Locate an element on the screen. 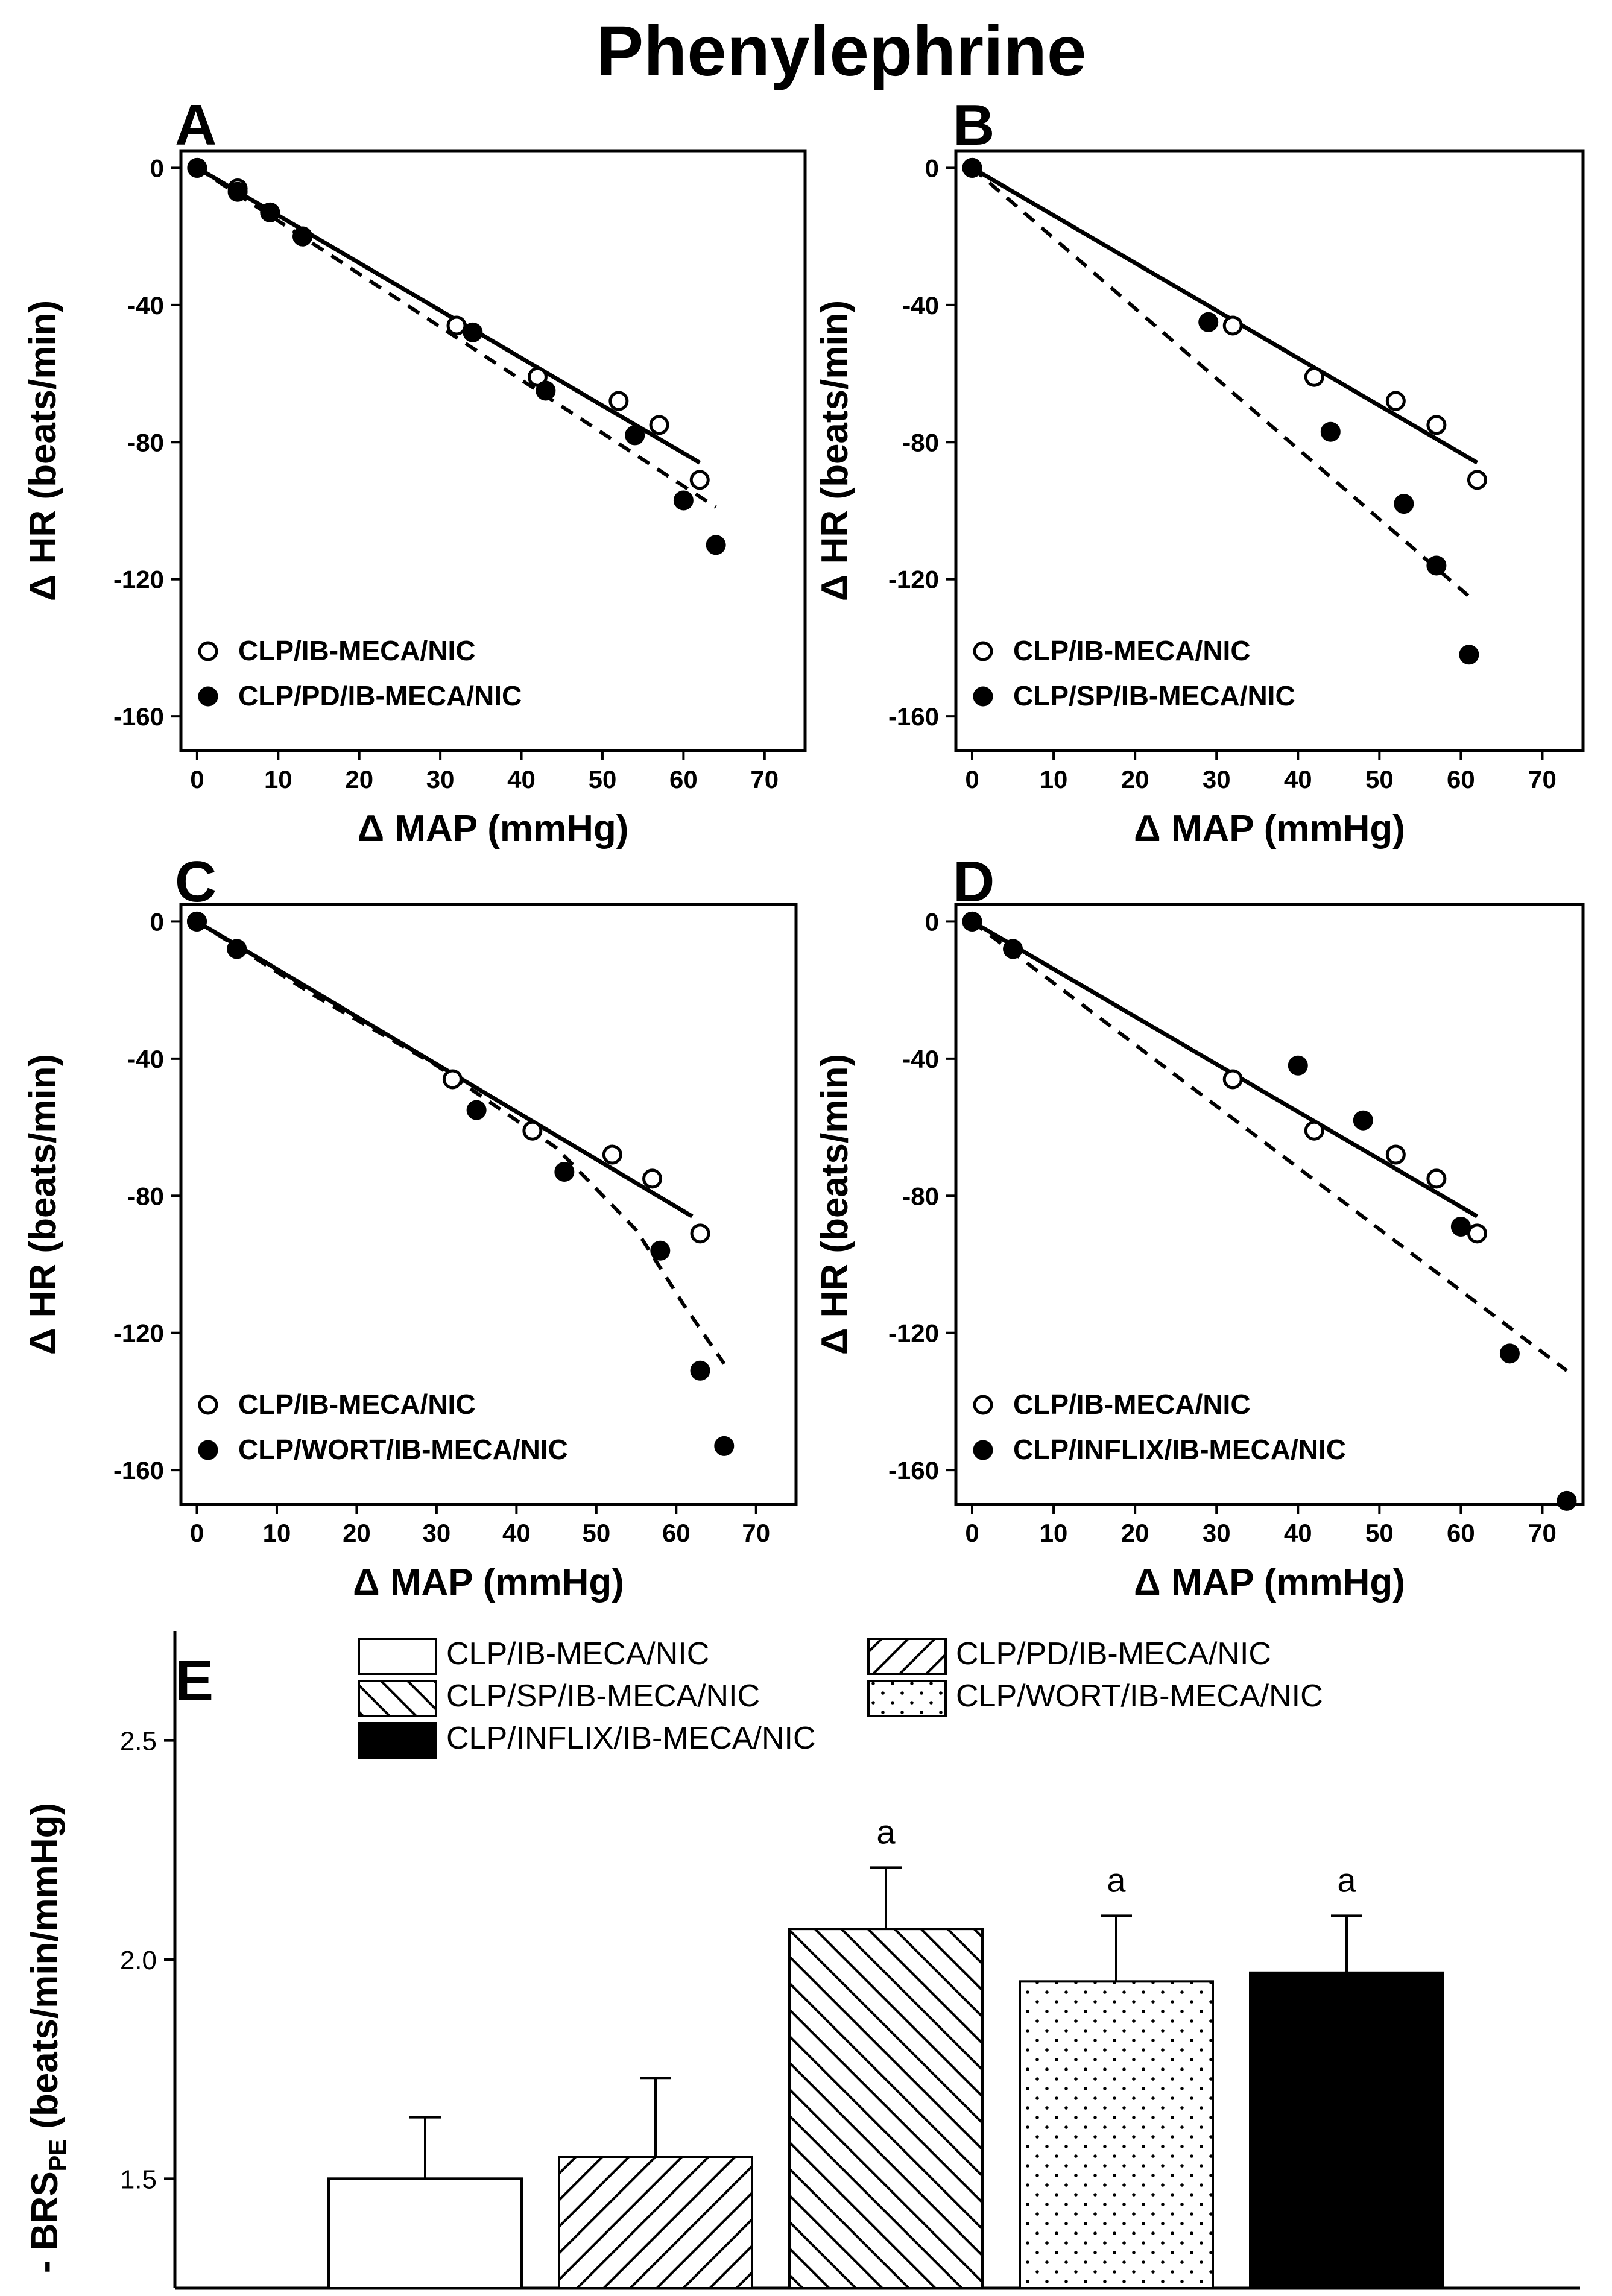 The width and height of the screenshot is (1612, 2296). y-tick-label: 2.5 is located at coordinates (138, 1741).